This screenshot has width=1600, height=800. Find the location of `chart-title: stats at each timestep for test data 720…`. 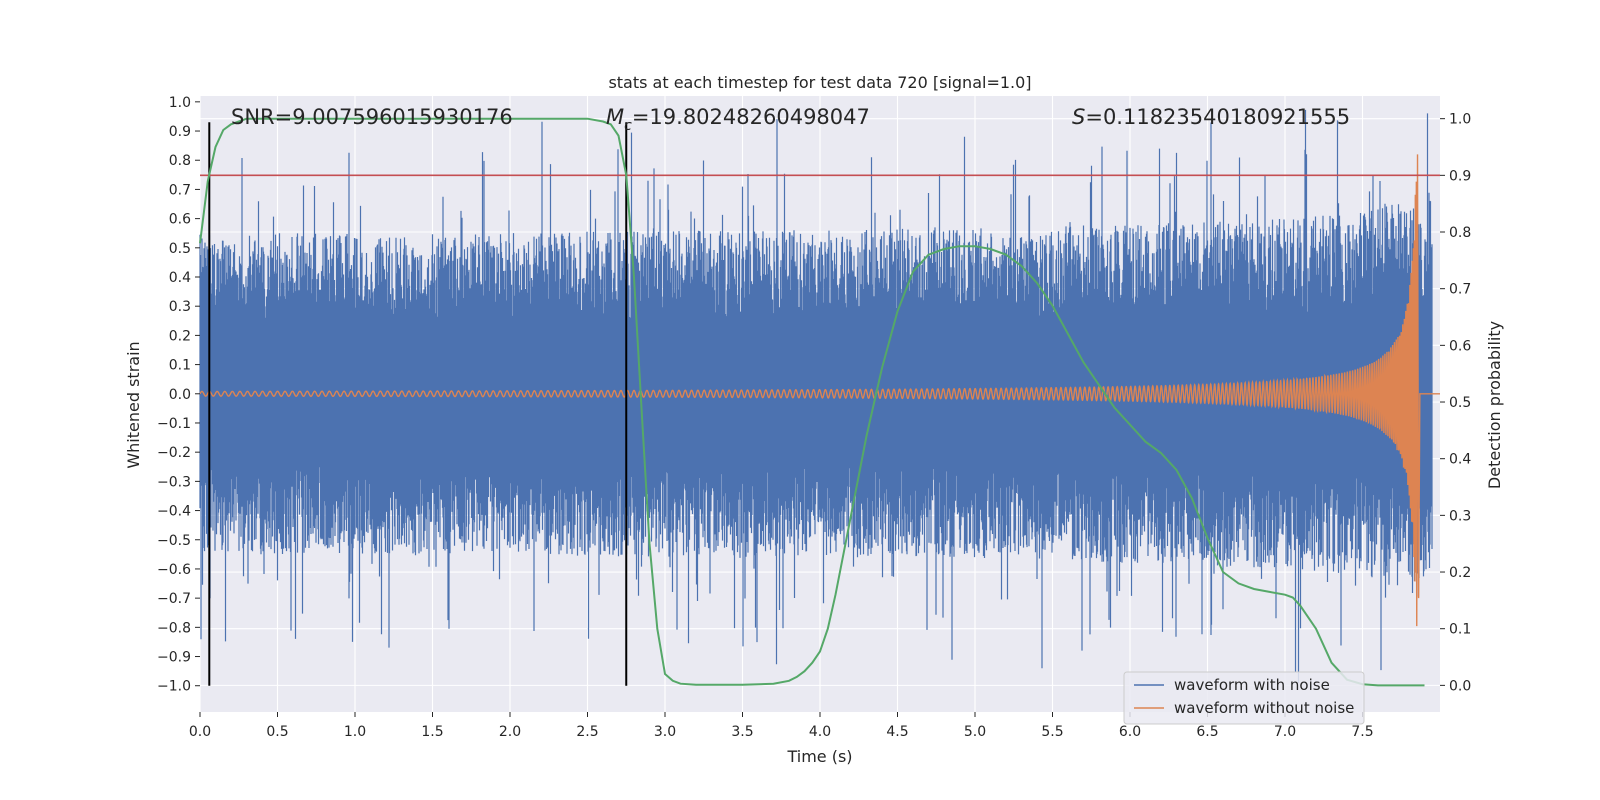

chart-title: stats at each timestep for test data 720… is located at coordinates (819, 82).